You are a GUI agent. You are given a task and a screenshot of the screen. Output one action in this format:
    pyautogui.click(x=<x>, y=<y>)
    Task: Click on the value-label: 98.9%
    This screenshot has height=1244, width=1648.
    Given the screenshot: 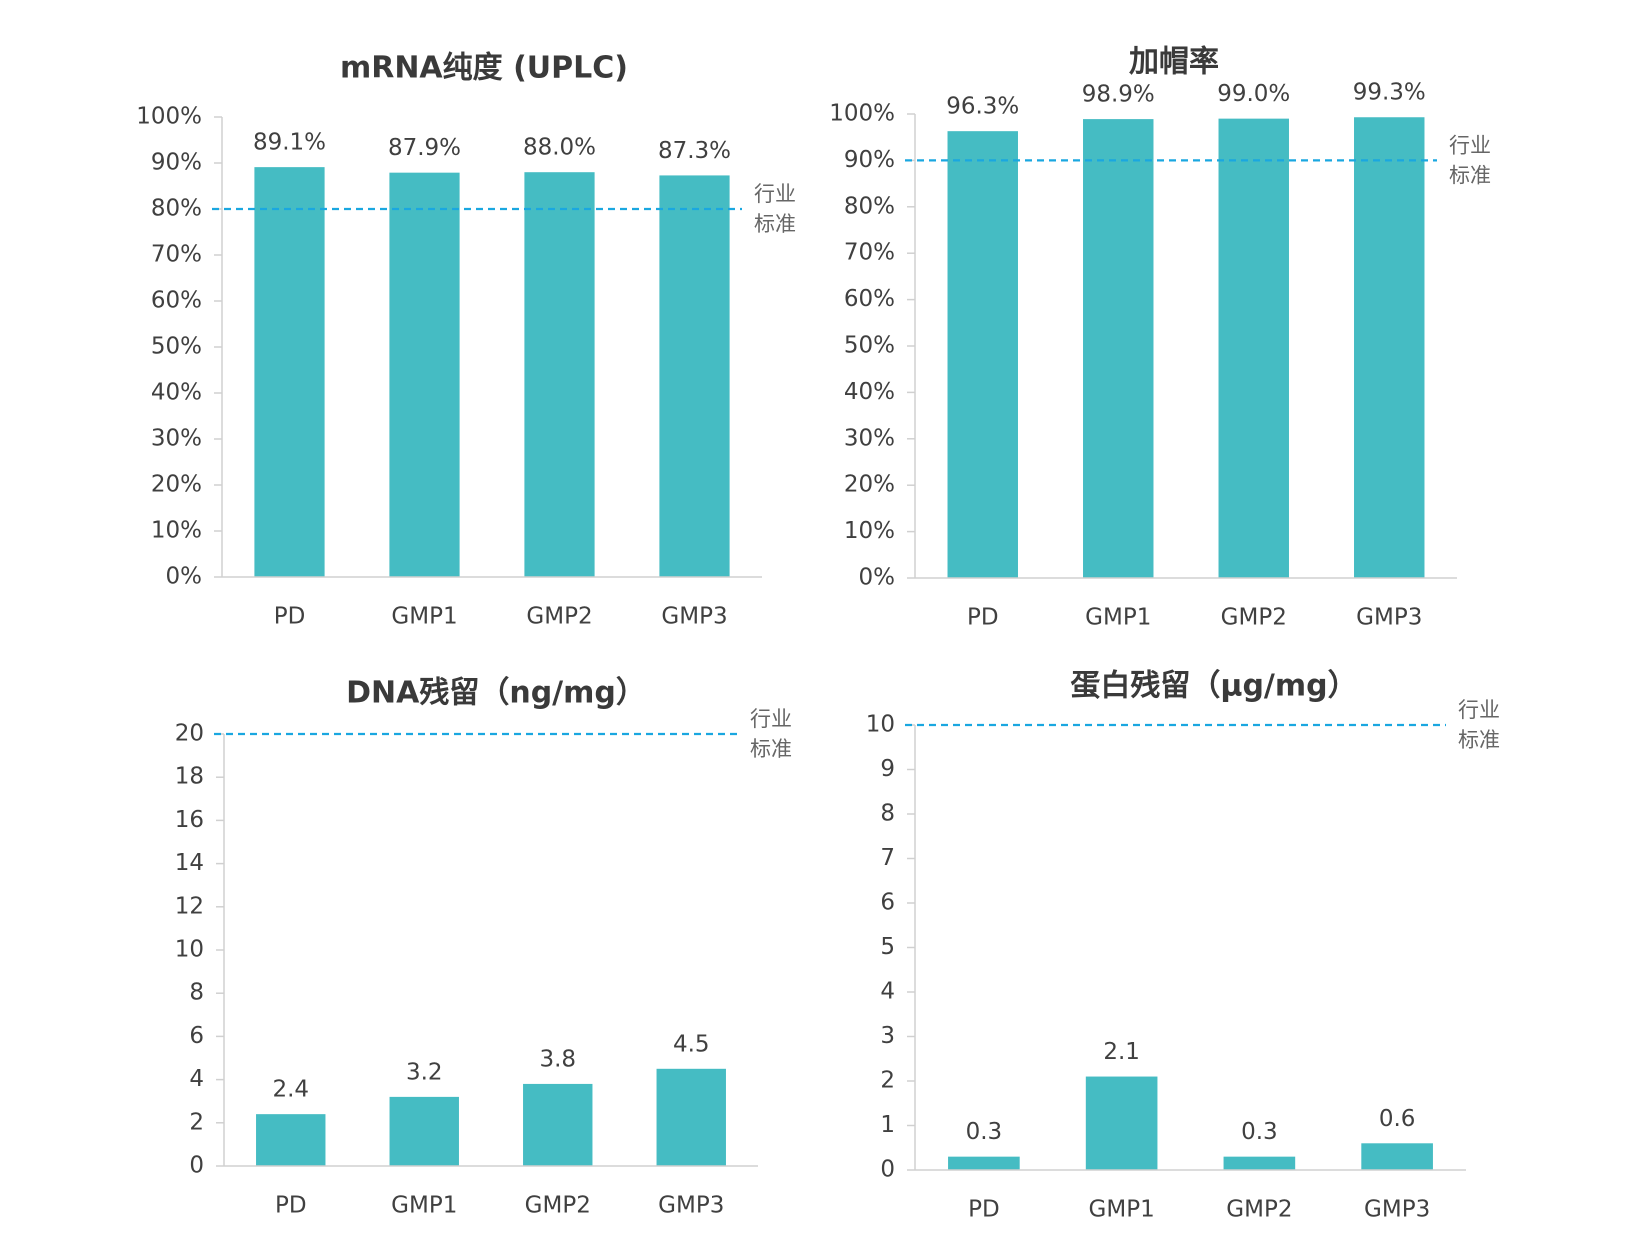 What is the action you would take?
    pyautogui.click(x=1118, y=95)
    